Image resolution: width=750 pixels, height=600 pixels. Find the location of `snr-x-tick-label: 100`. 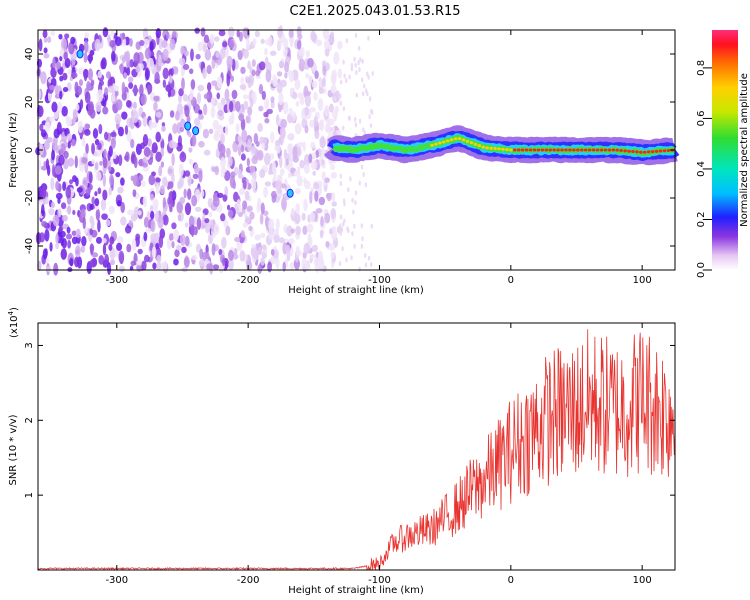

snr-x-tick-label: 100 is located at coordinates (642, 580).